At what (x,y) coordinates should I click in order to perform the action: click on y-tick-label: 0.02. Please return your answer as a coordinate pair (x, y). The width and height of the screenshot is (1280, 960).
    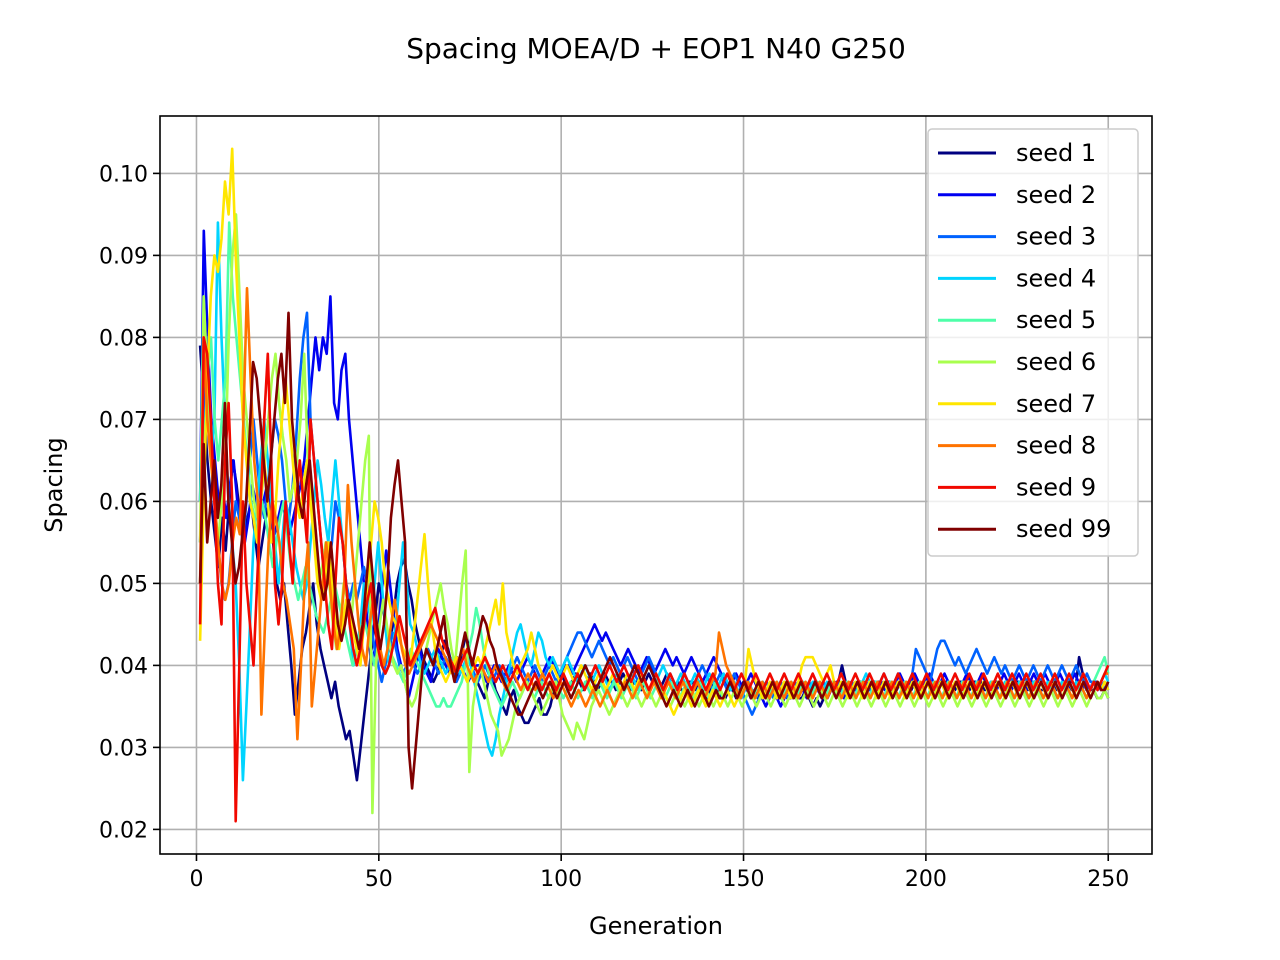
    Looking at the image, I should click on (123, 830).